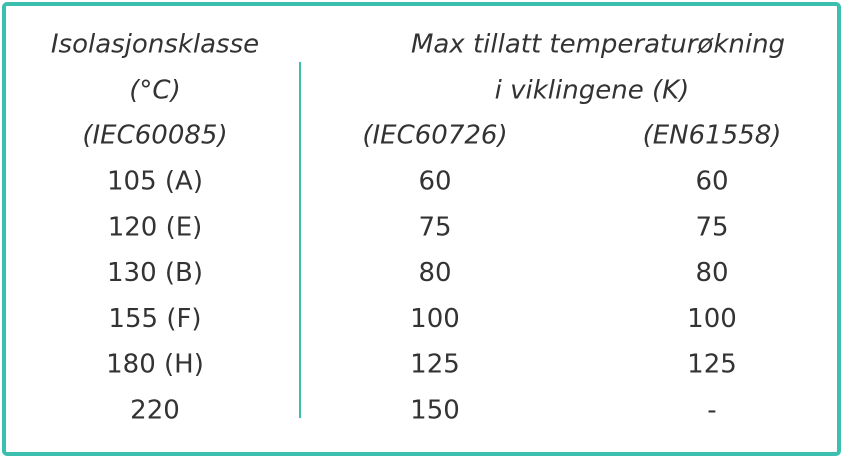 The image size is (843, 462). Describe the element at coordinates (154, 91) in the screenshot. I see `header: (°C)` at that location.